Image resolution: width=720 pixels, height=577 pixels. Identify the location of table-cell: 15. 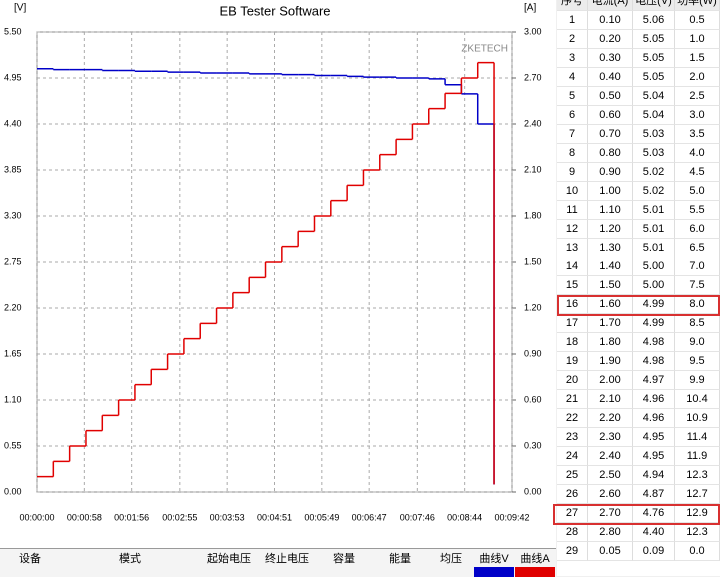
(572, 286).